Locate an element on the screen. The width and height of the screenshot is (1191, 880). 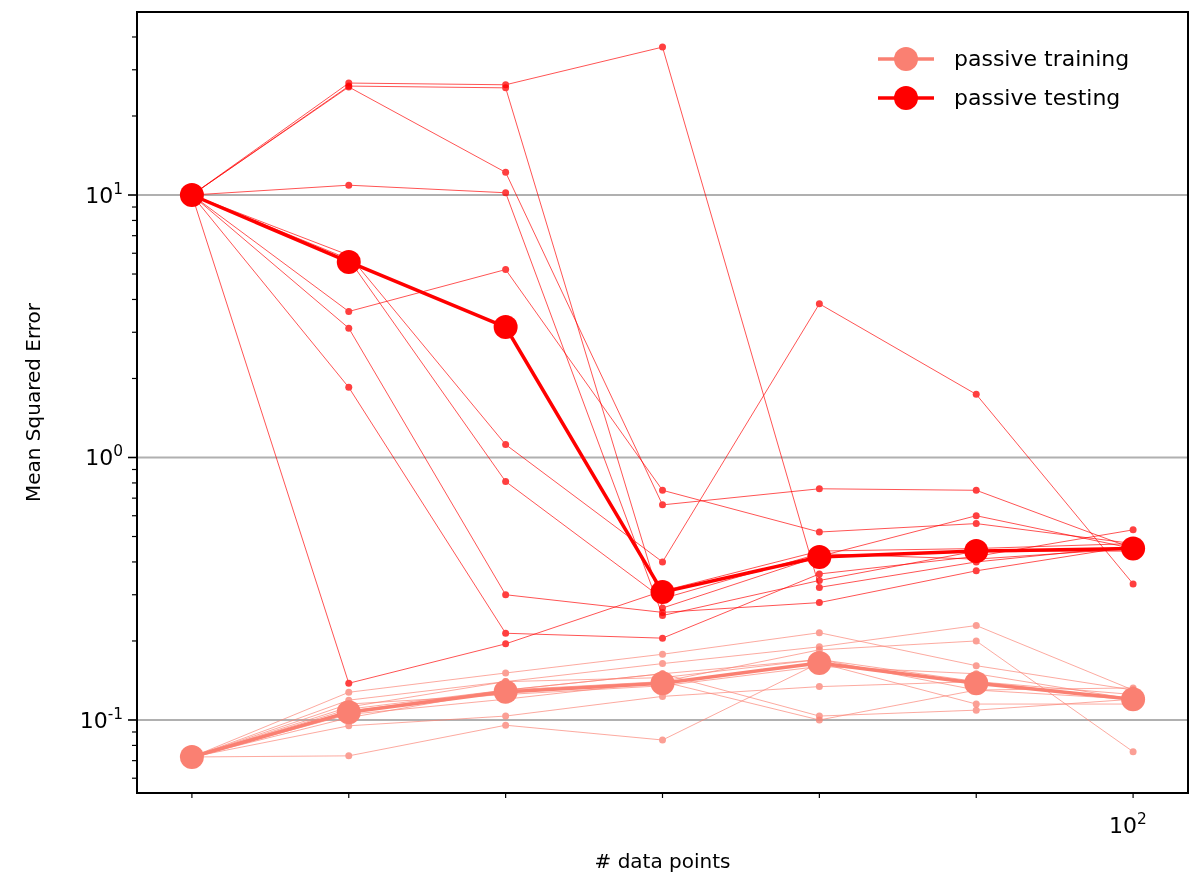
y-tick-label: 10$^{-1}$ is located at coordinates (101, 718).